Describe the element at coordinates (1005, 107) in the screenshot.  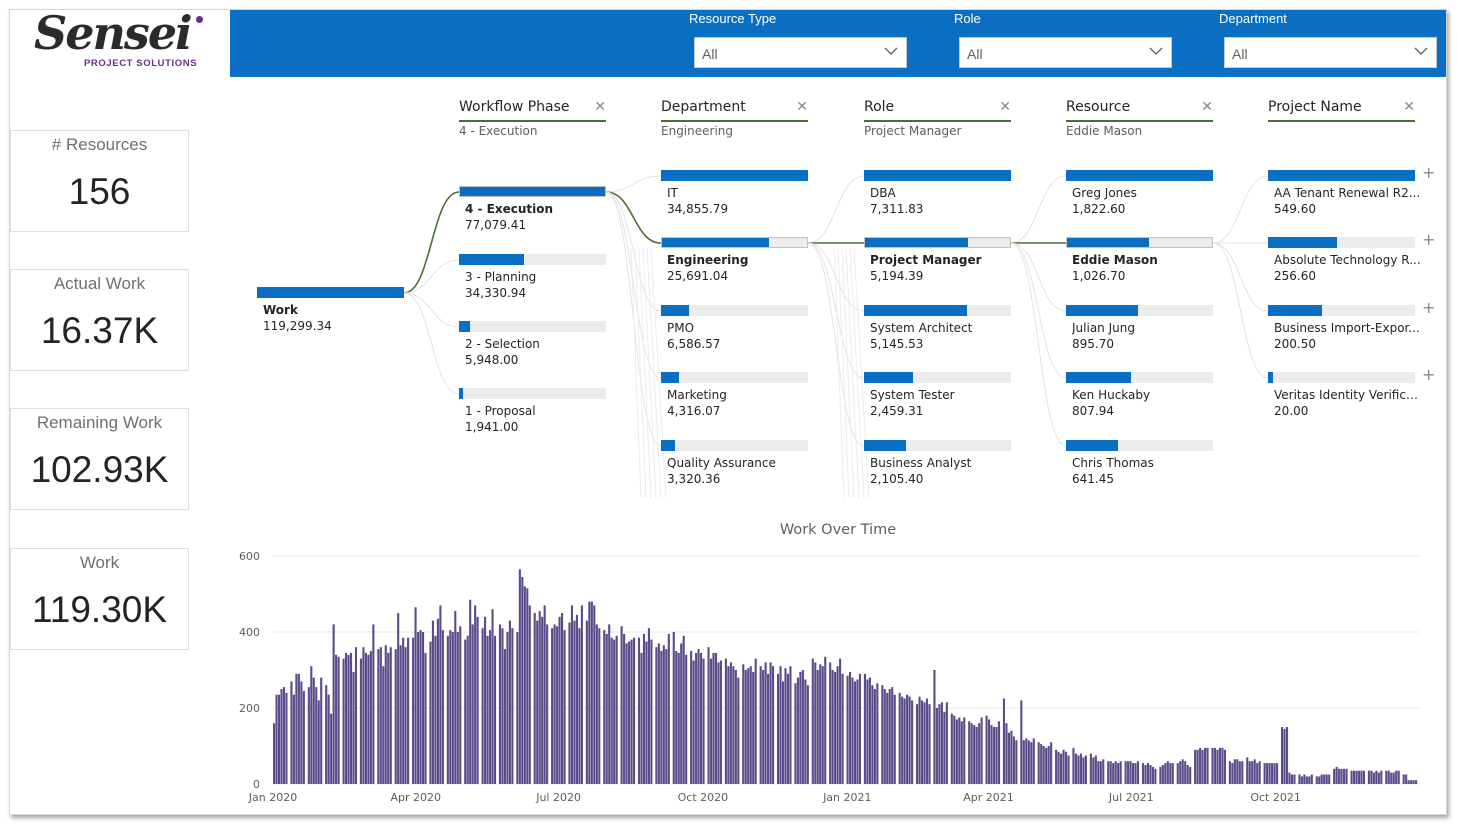
I see `close-icon: ✕` at that location.